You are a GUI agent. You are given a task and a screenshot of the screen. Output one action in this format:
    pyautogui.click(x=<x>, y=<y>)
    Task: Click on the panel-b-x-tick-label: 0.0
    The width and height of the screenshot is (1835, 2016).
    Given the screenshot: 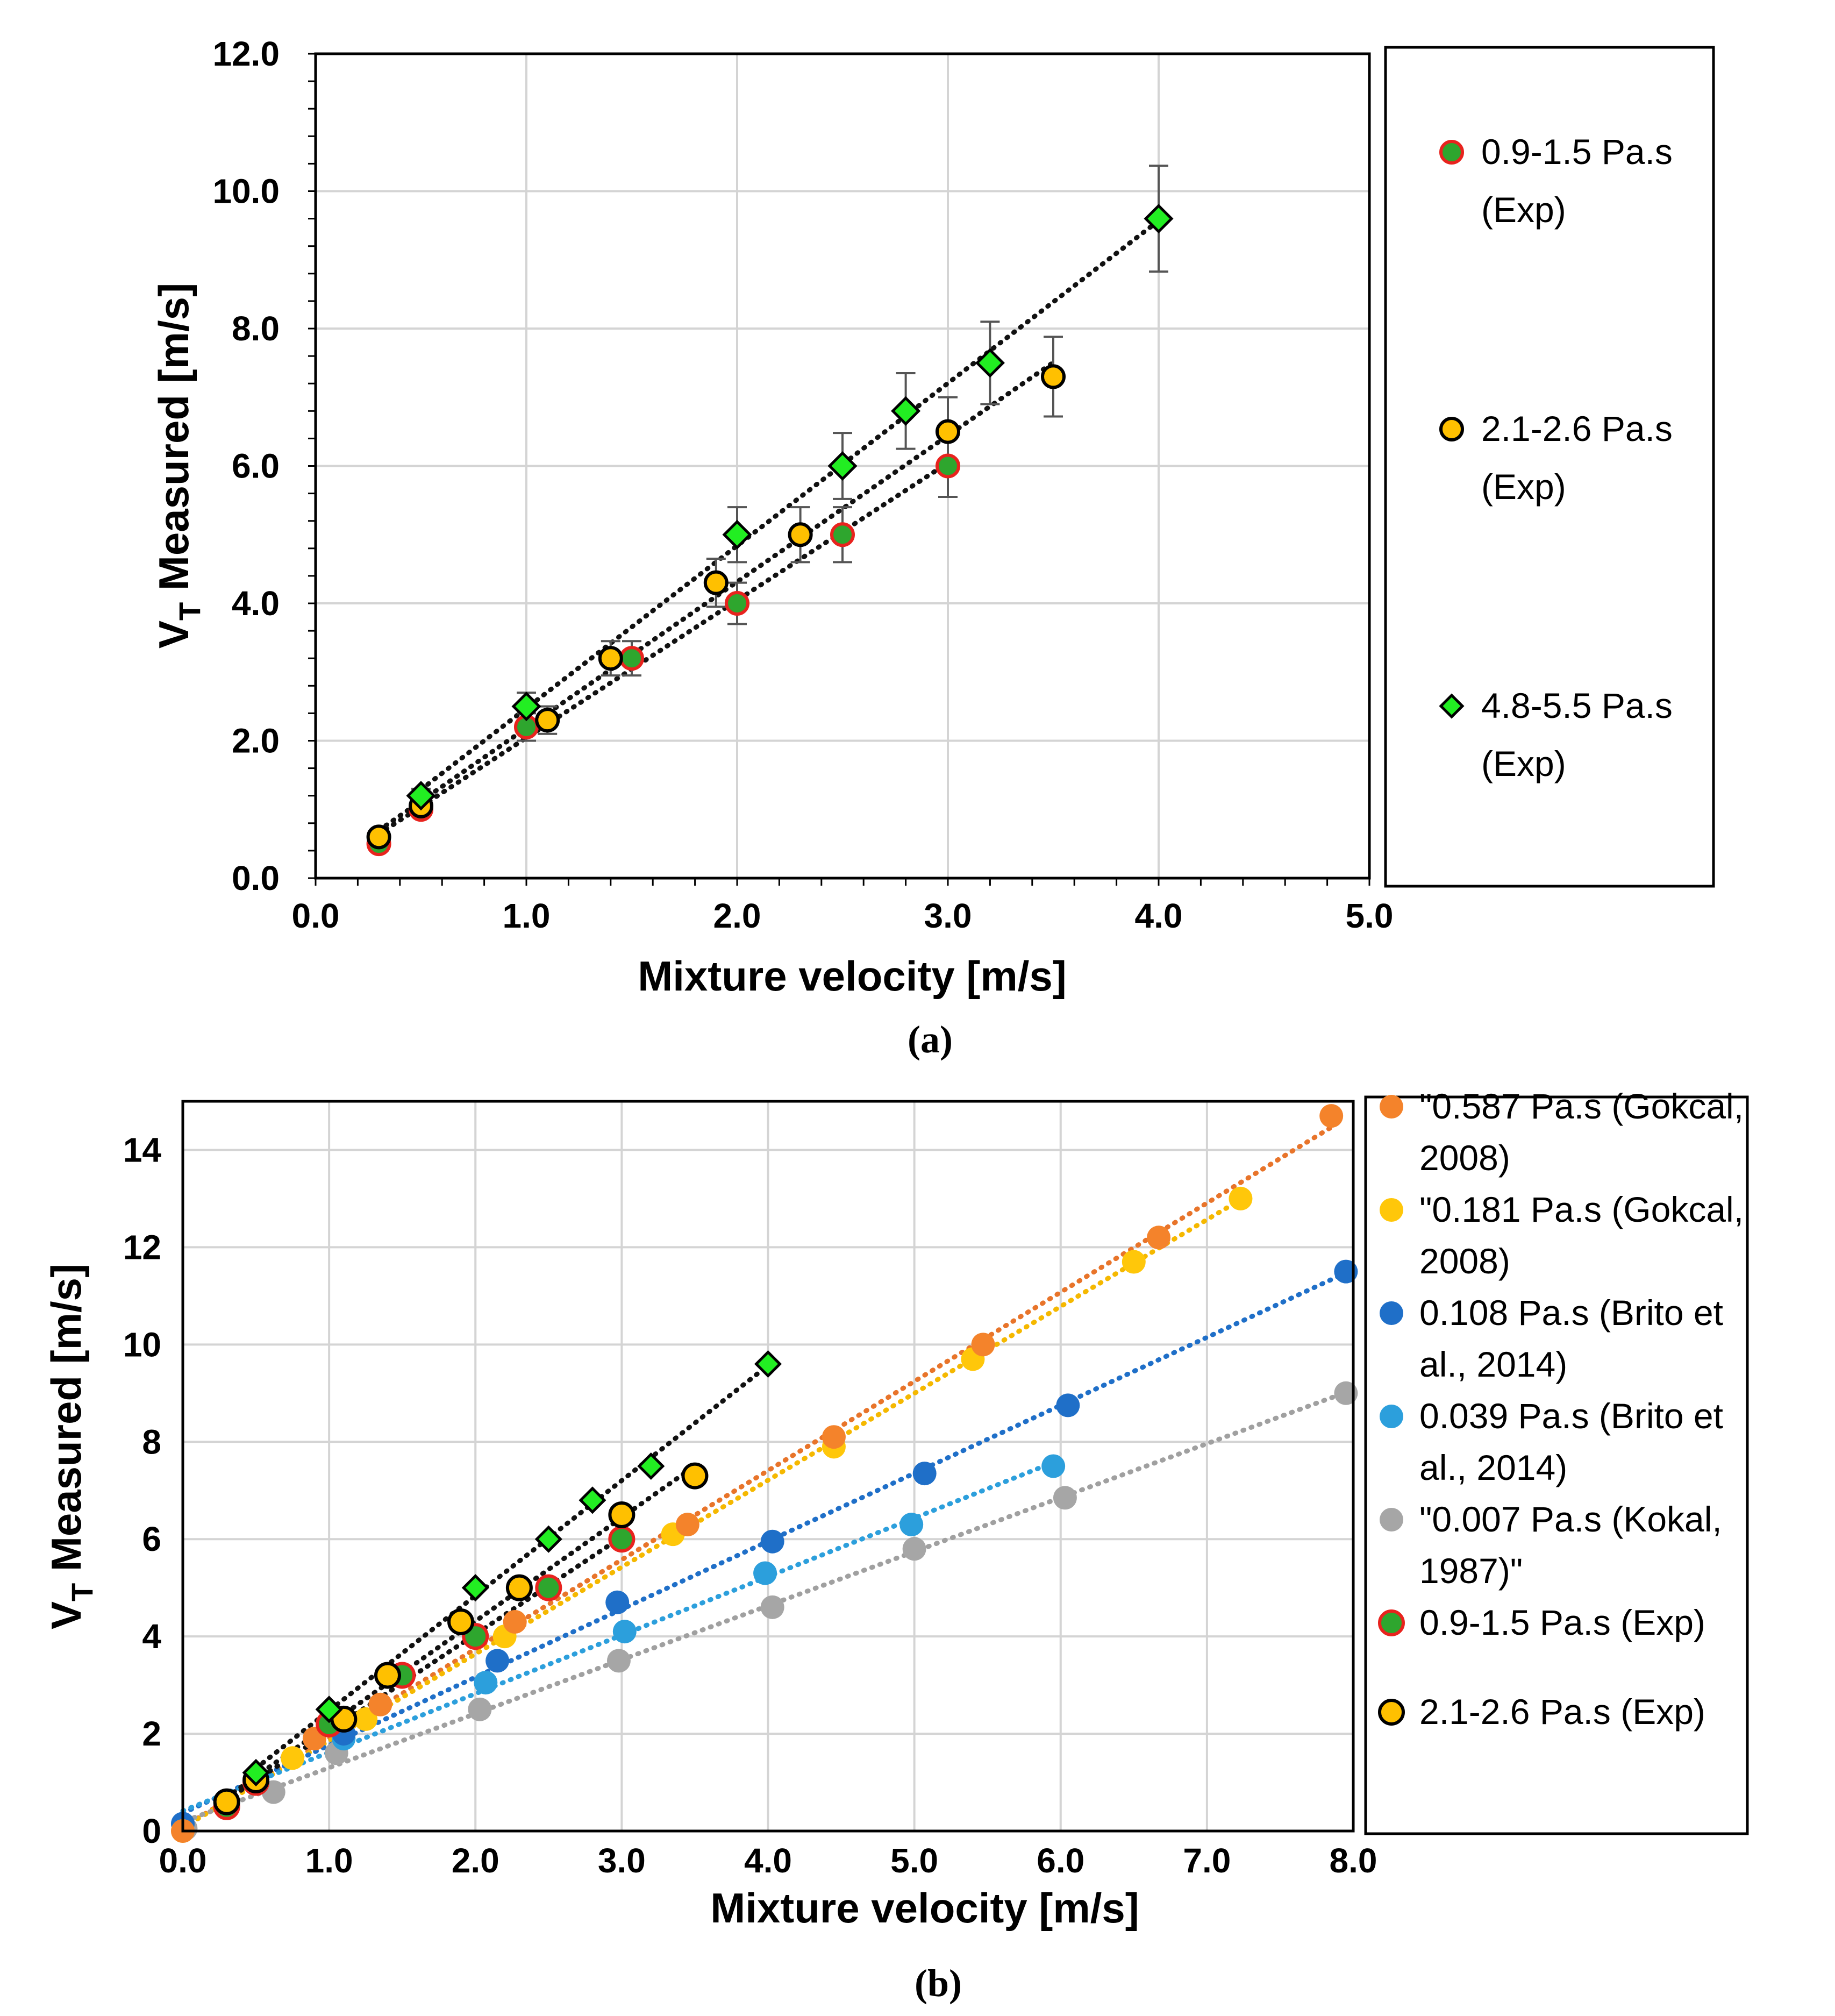 What is the action you would take?
    pyautogui.click(x=183, y=1860)
    